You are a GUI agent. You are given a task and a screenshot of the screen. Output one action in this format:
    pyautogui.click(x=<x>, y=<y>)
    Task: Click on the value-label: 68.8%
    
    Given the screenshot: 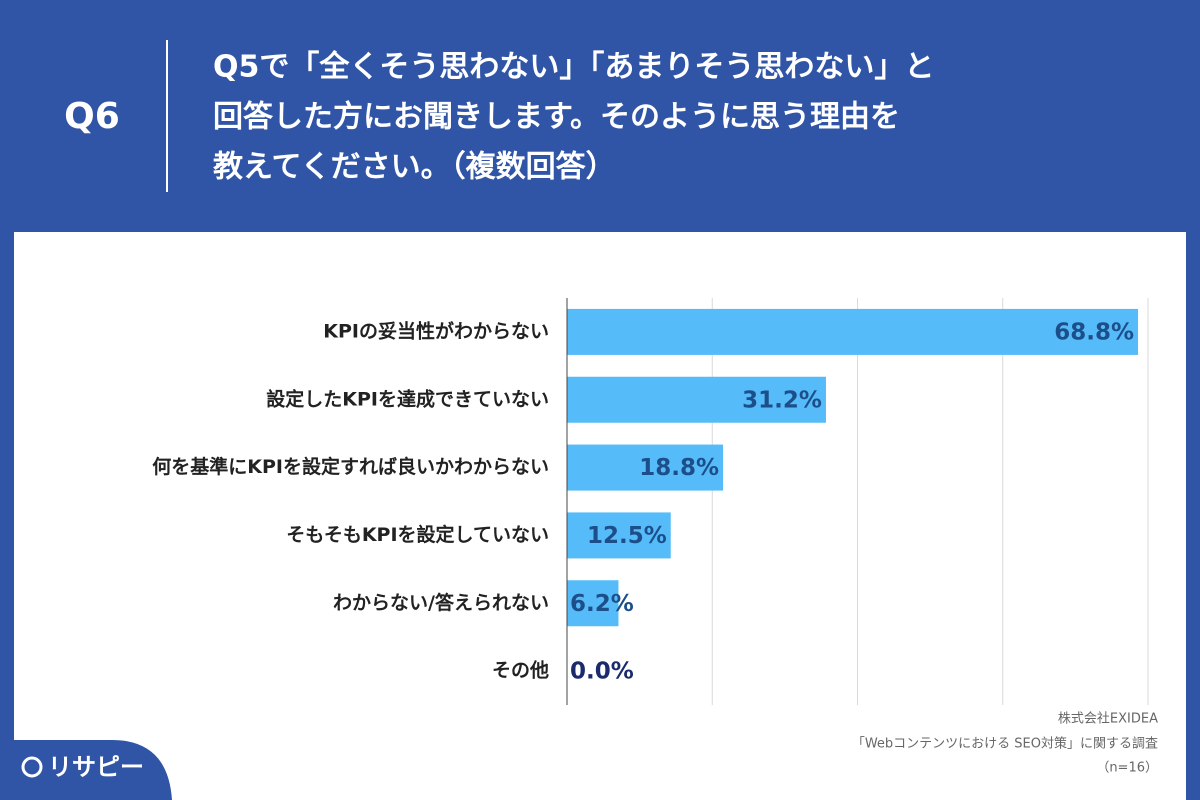 What is the action you would take?
    pyautogui.click(x=1094, y=332)
    